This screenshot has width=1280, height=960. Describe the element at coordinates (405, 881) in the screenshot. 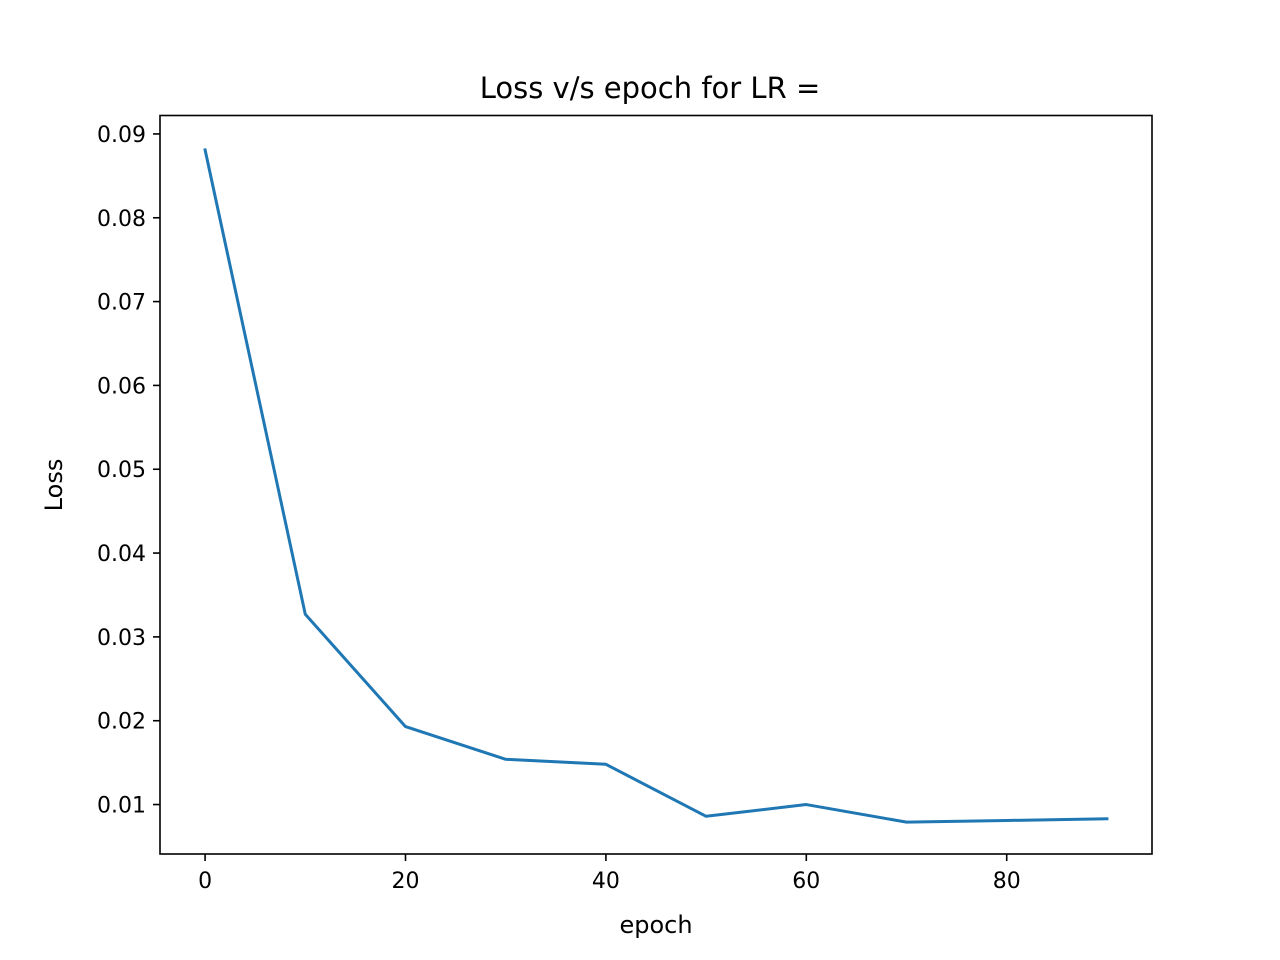

I see `x-tick-label: 20` at that location.